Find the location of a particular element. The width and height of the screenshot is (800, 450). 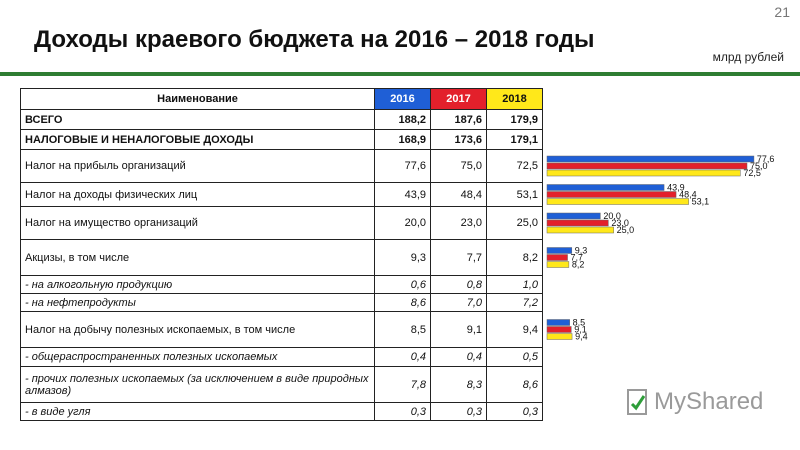

value-2017: 0,4 is located at coordinates (458, 357).